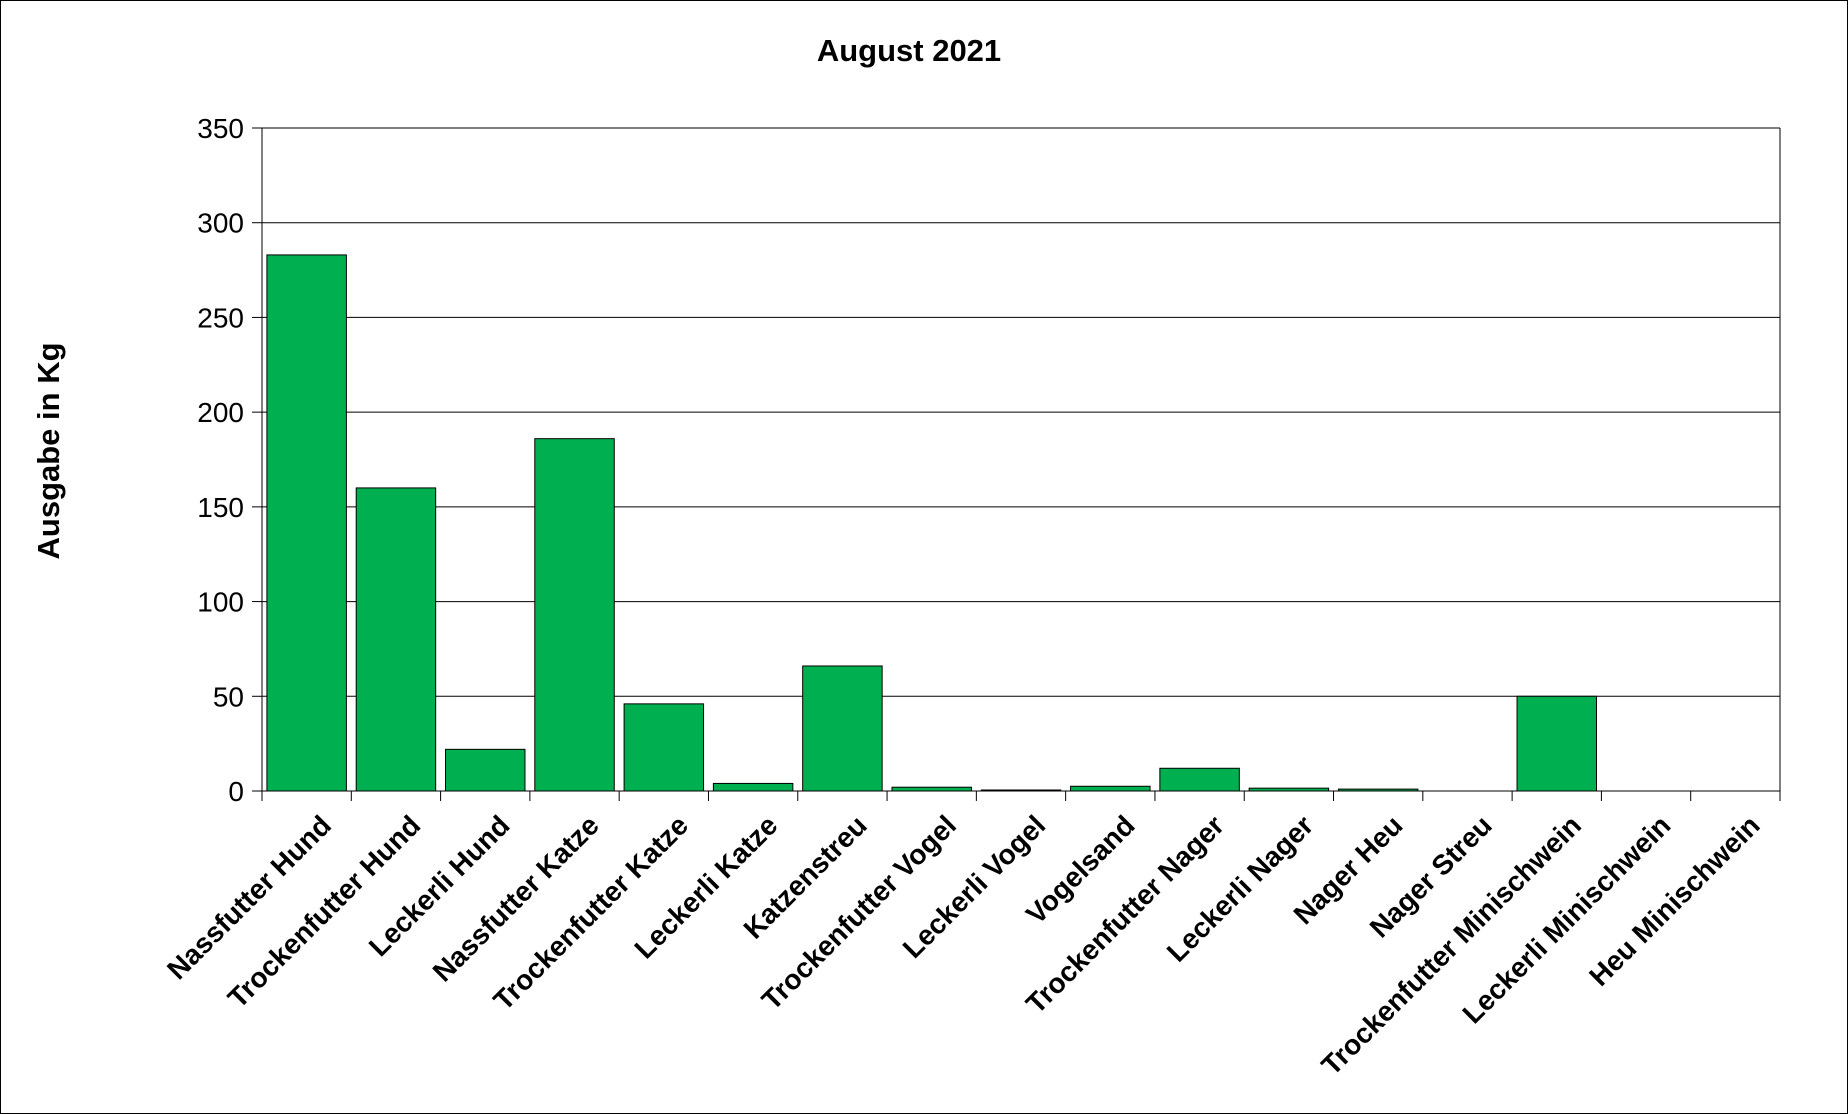 The height and width of the screenshot is (1114, 1848). I want to click on y-tick-label: 100, so click(220, 602).